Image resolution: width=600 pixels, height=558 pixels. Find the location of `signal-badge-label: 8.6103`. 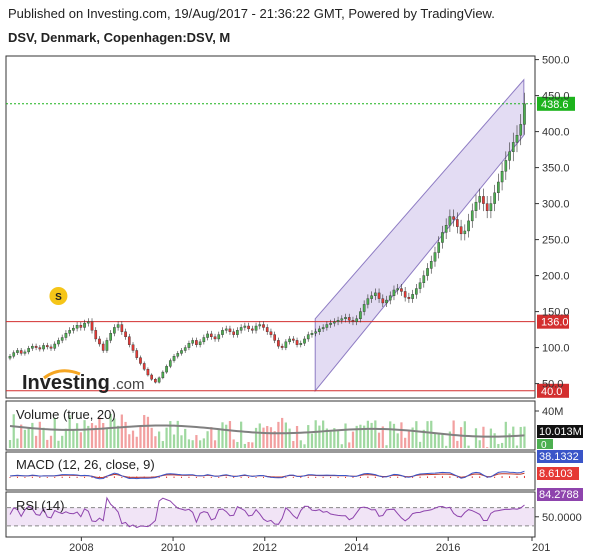

signal-badge-label: 8.6103 is located at coordinates (556, 474).